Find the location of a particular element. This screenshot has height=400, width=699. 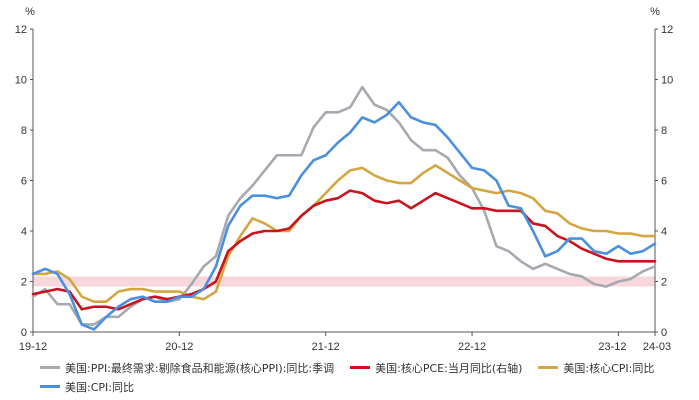

right-y-axis: 0 2 4 6 8 10 12 is located at coordinates (663, 181).